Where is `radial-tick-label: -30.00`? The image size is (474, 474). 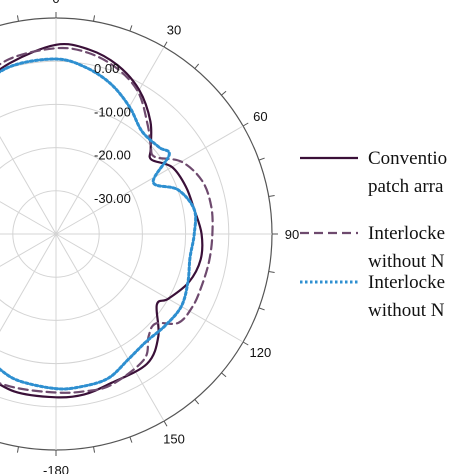 radial-tick-label: -30.00 is located at coordinates (112, 198).